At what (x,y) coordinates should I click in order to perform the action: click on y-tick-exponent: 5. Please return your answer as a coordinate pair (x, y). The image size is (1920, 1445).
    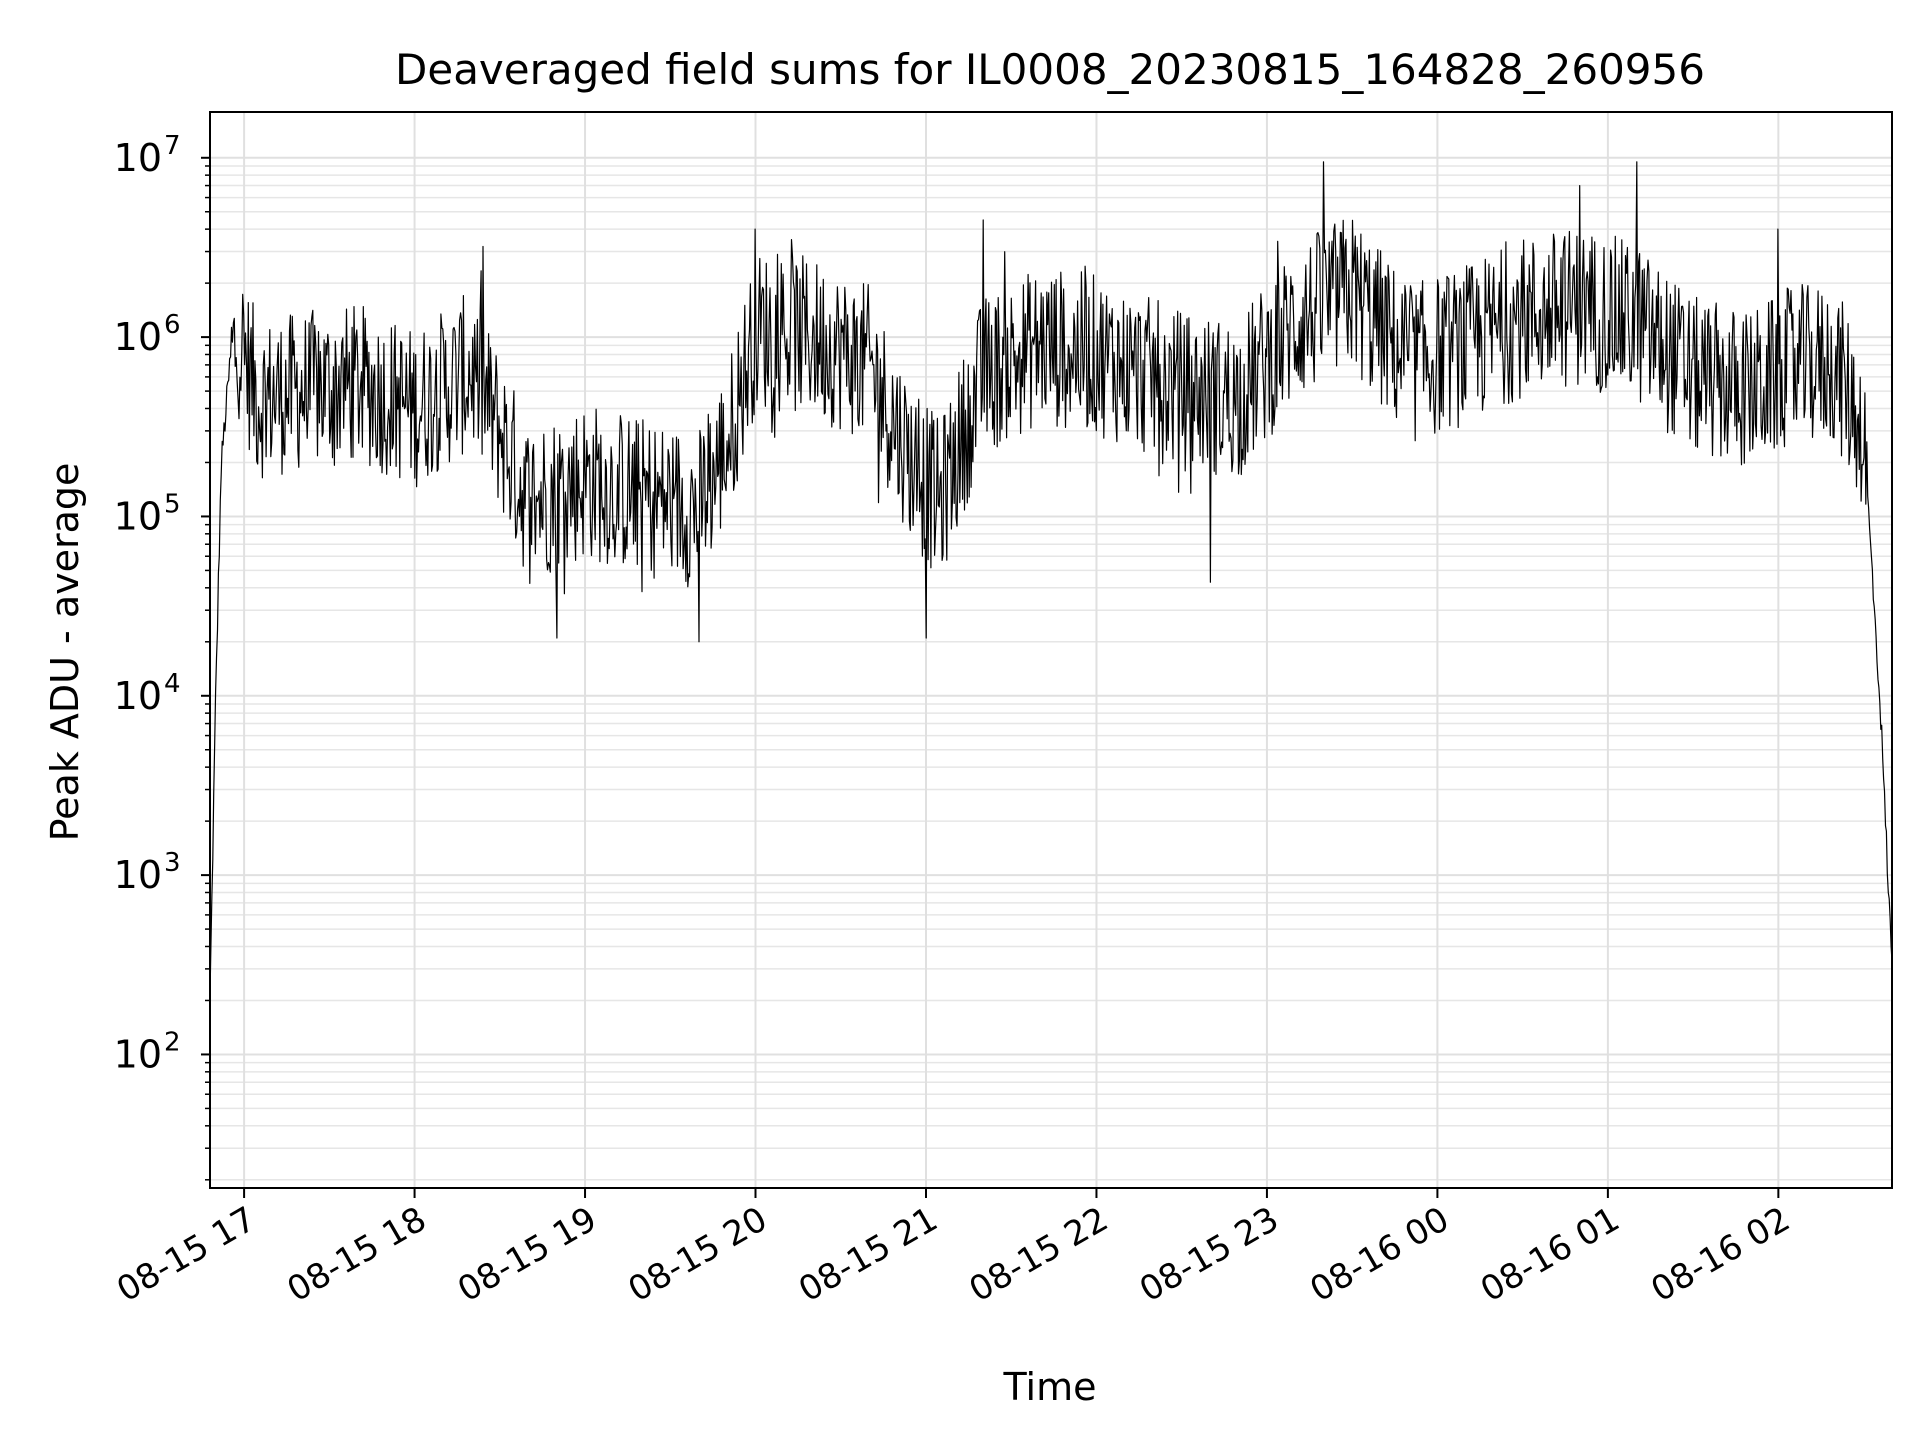
    Looking at the image, I should click on (172, 504).